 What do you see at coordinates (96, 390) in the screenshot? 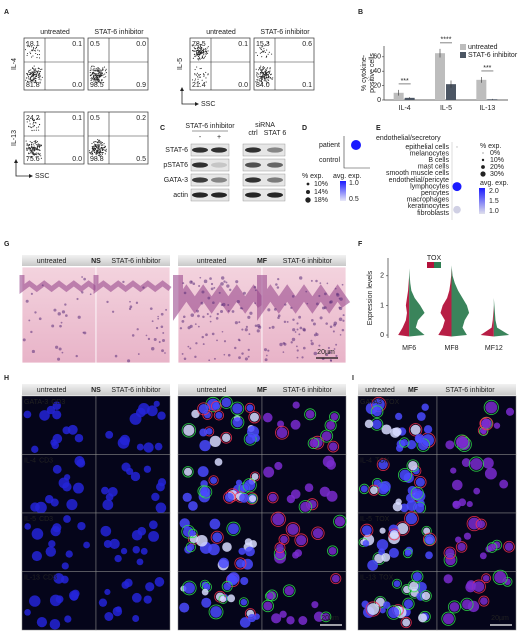
I see `header-label: NS` at bounding box center [96, 390].